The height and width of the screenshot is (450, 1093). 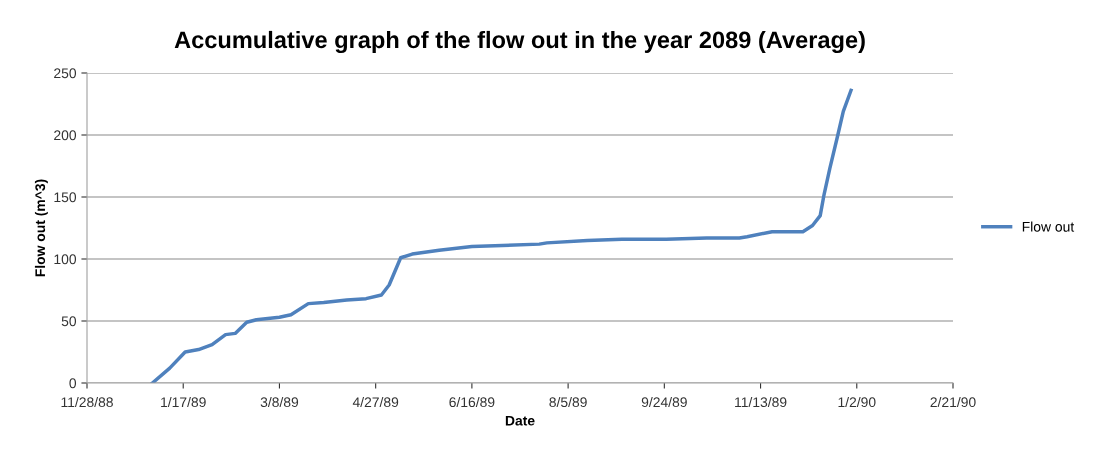 What do you see at coordinates (520, 420) in the screenshot?
I see `x-axis-title: Date` at bounding box center [520, 420].